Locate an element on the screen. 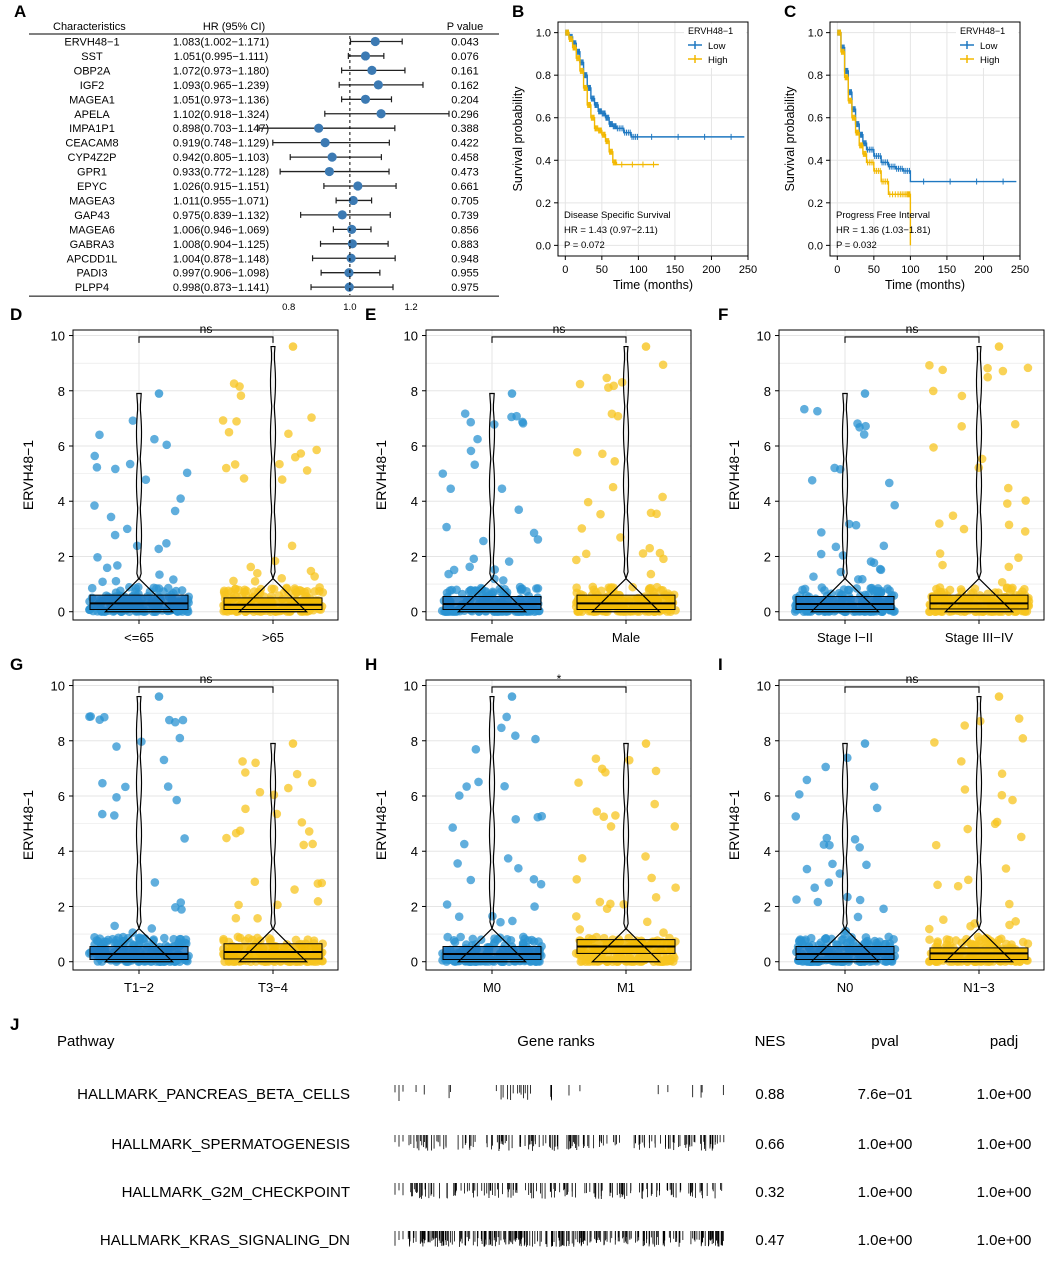 The height and width of the screenshot is (1265, 1059). violin-y-tick: 0 is located at coordinates (61, 612).